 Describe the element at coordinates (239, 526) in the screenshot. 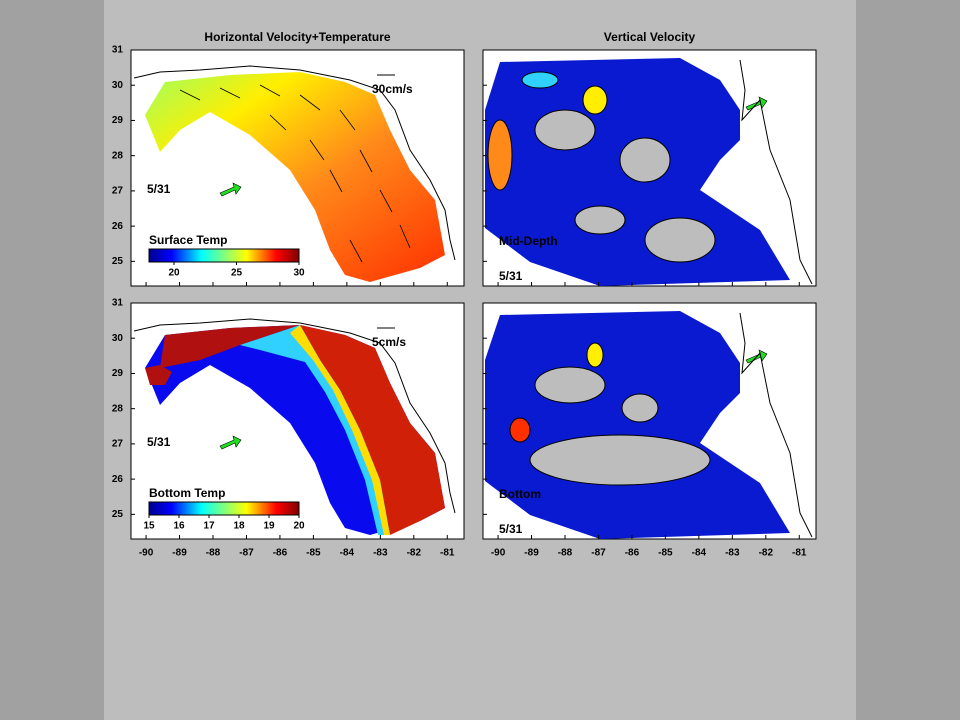

I see `colorbar-tick-label: 18` at that location.